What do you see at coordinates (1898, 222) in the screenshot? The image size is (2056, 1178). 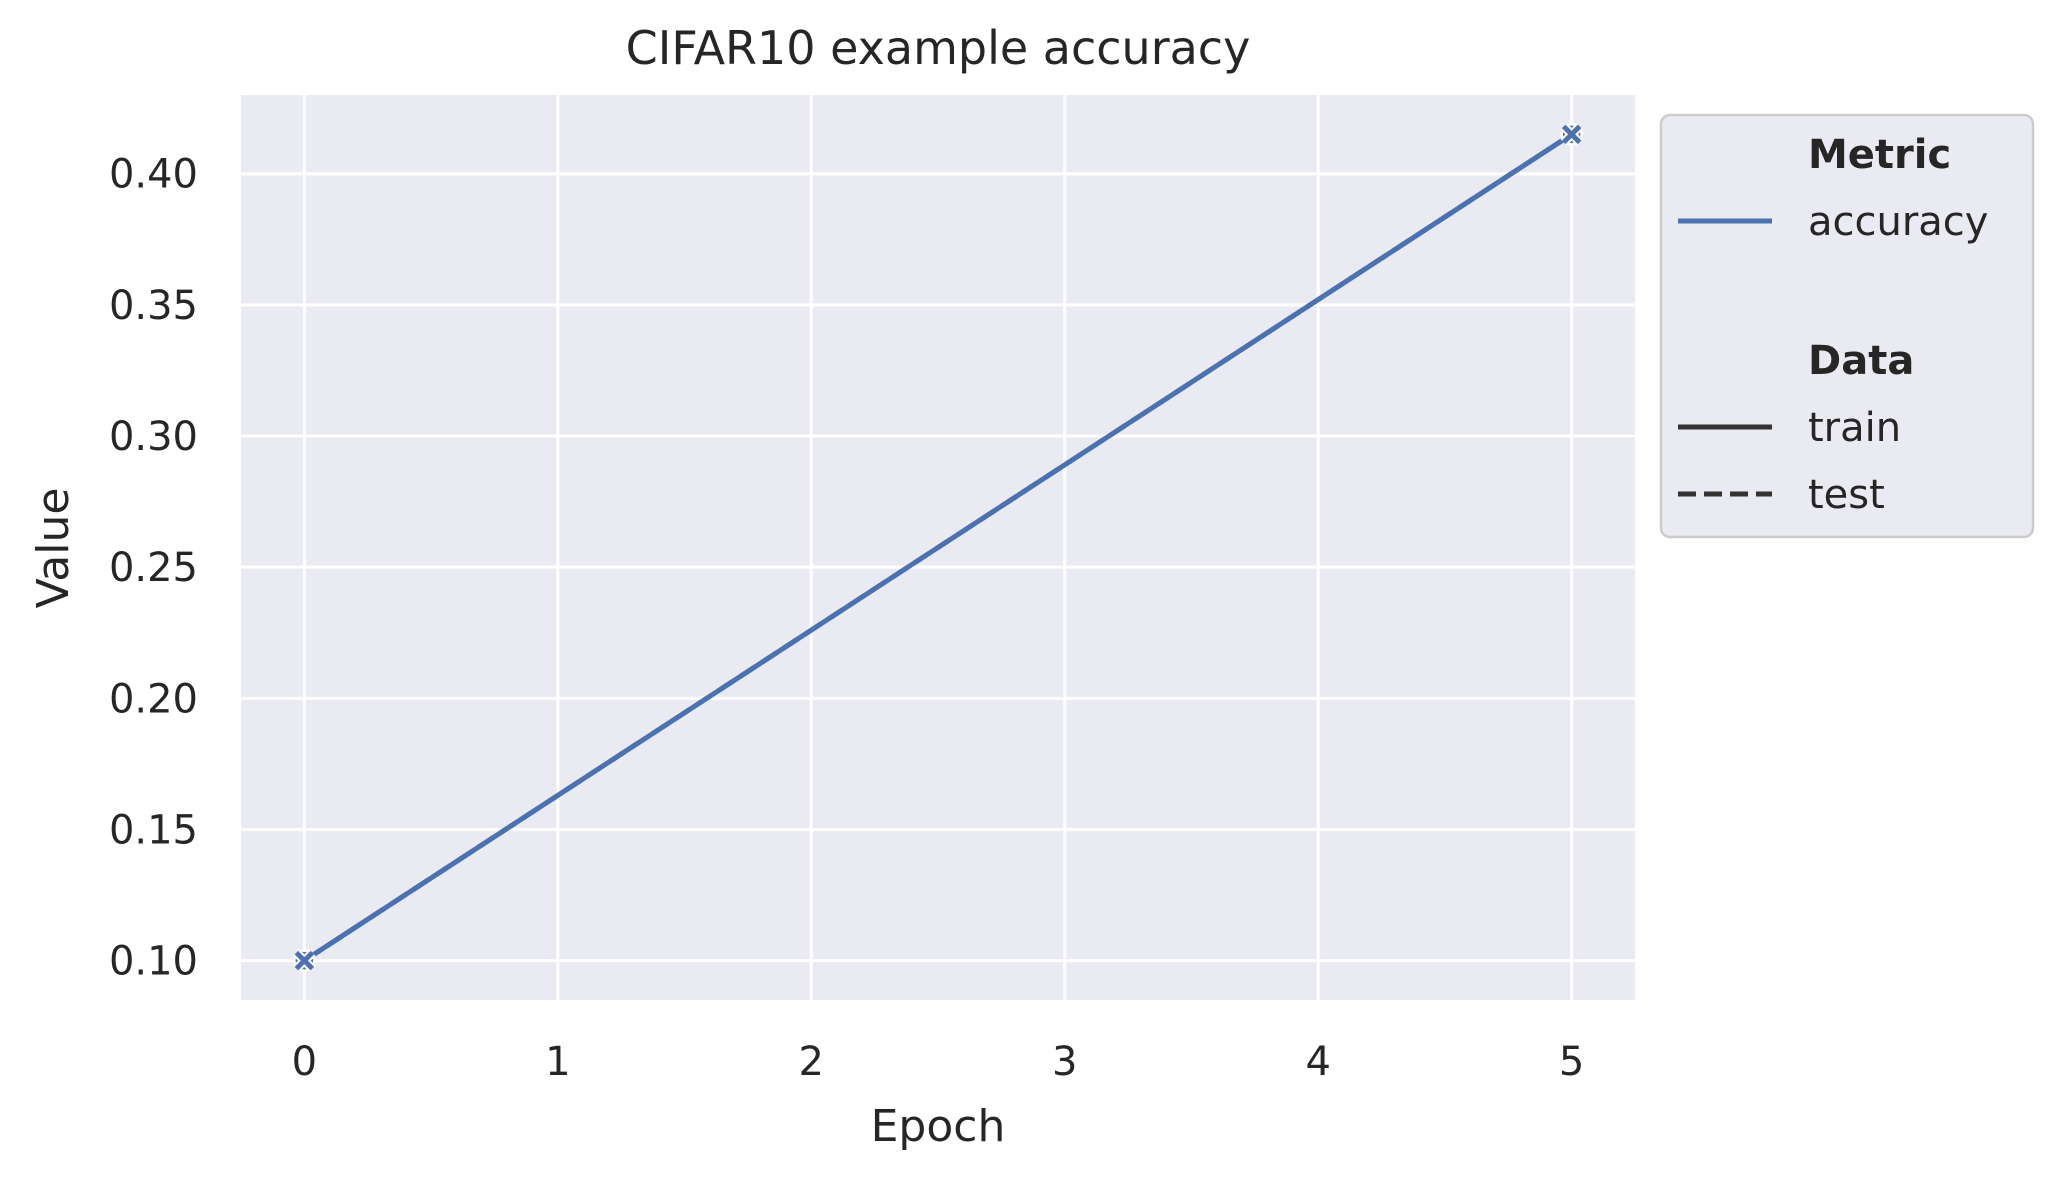 I see `legend-label-accuracy: accuracy` at bounding box center [1898, 222].